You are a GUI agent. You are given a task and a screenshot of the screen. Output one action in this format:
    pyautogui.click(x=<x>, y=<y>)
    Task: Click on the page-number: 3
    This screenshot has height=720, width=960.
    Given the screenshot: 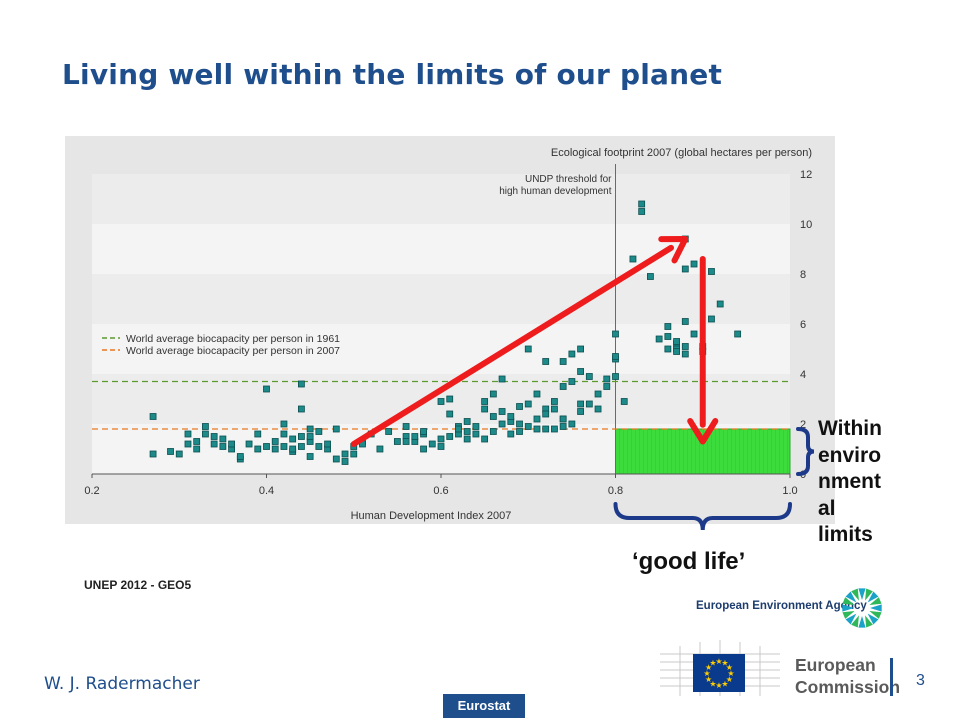 What is the action you would take?
    pyautogui.click(x=920, y=680)
    